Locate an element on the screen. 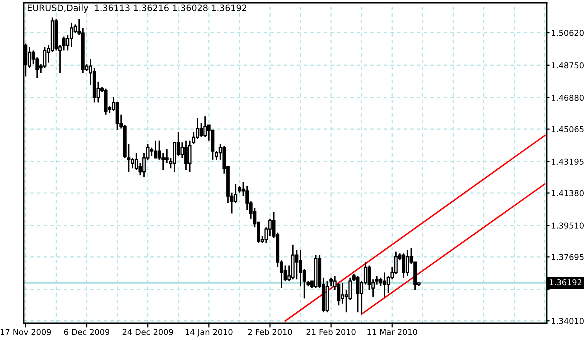 Image resolution: width=586 pixels, height=340 pixels. x-tick-label: 11 Mar 2010 is located at coordinates (393, 332).